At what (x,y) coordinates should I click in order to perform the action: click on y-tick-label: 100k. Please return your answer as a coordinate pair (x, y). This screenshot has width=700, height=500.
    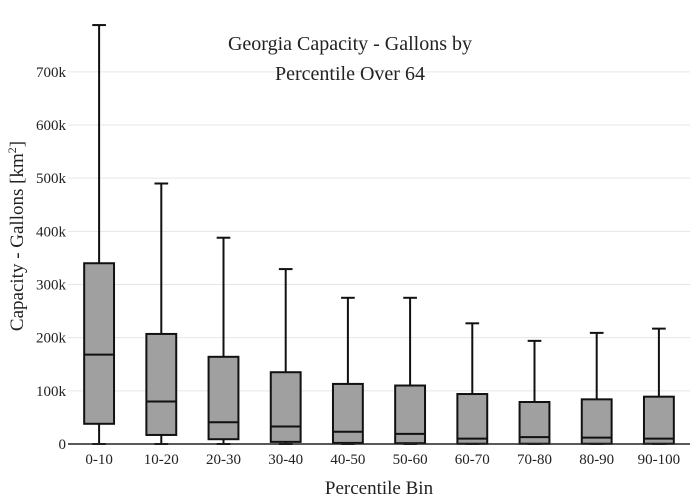
    Looking at the image, I should click on (51, 392).